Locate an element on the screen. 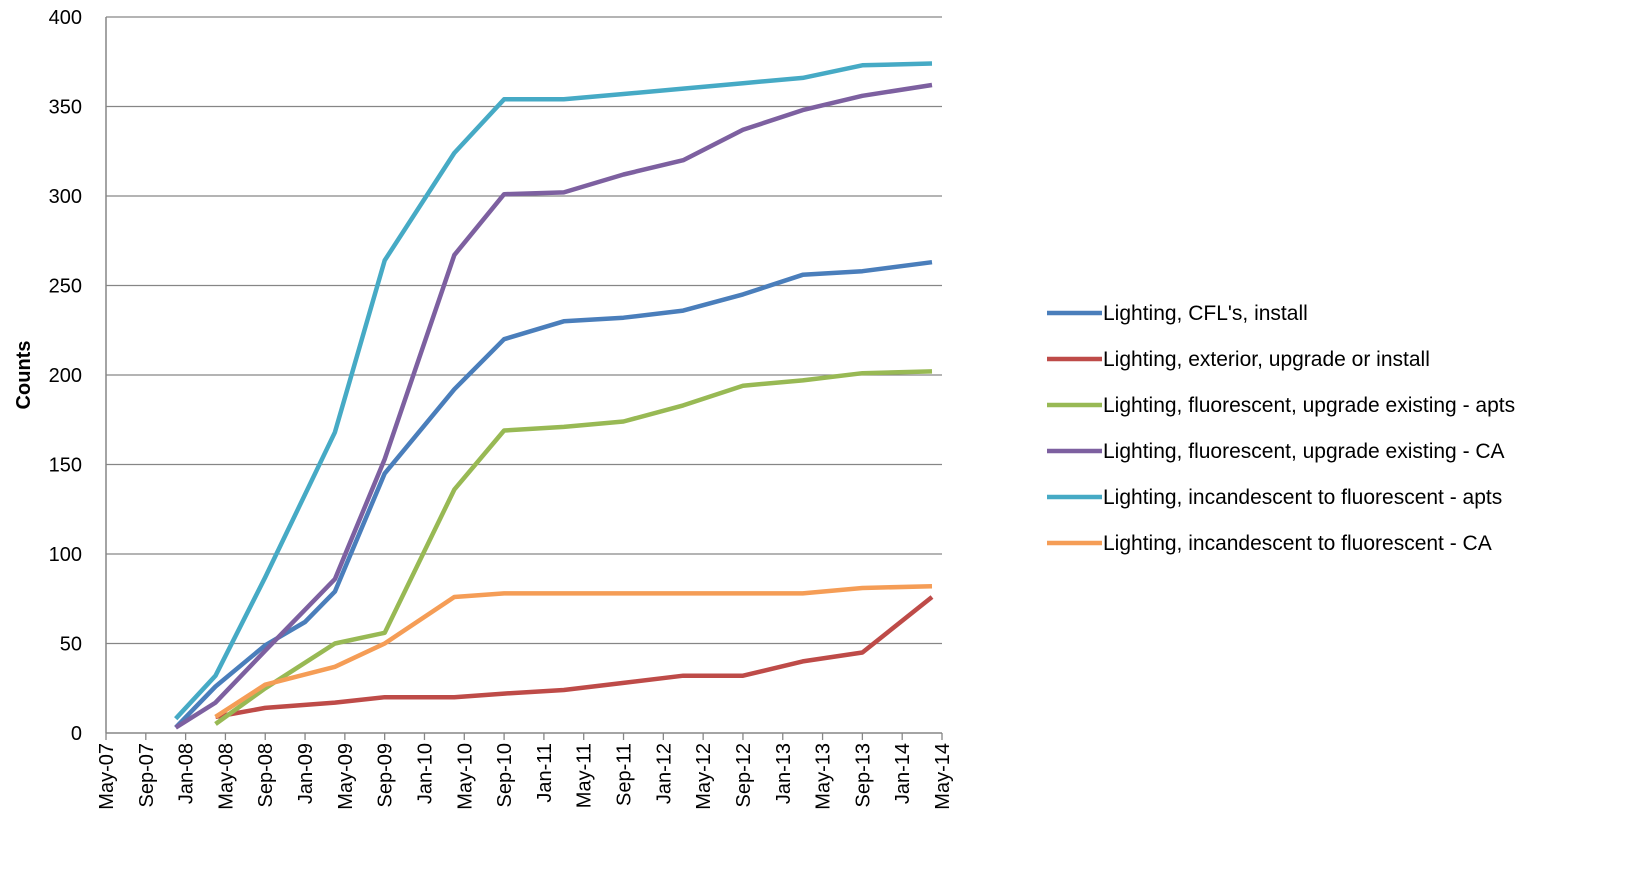 This screenshot has width=1648, height=870. x-tick-label: May-11 is located at coordinates (585, 775).